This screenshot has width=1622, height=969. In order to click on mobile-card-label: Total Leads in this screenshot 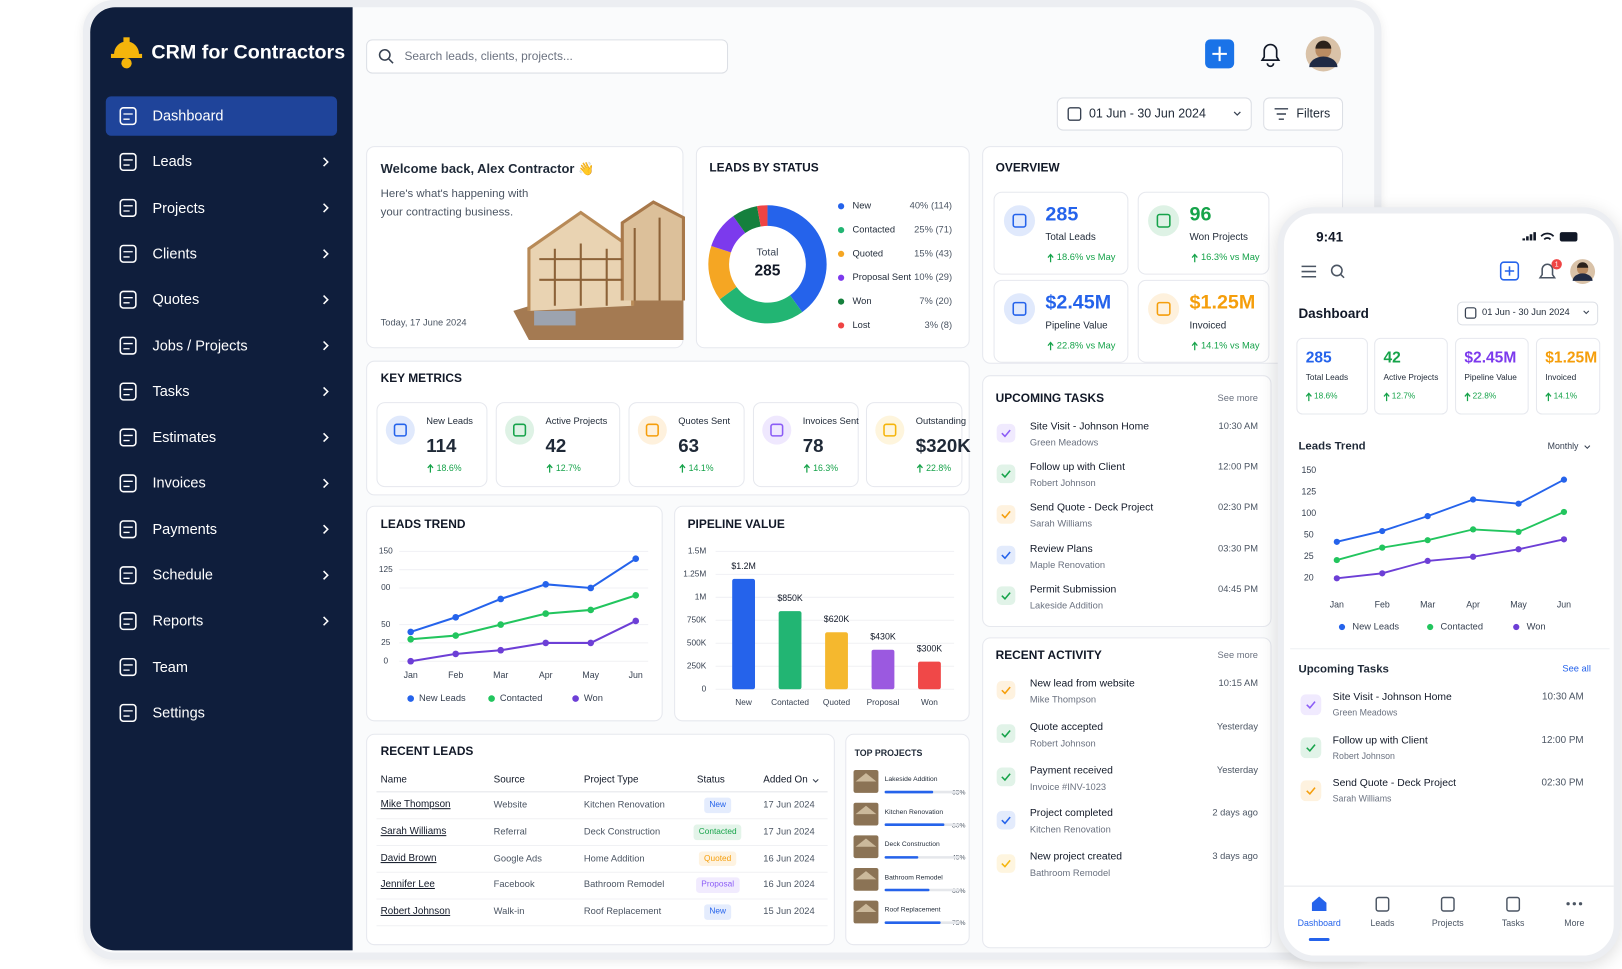, I will do `click(1327, 377)`.